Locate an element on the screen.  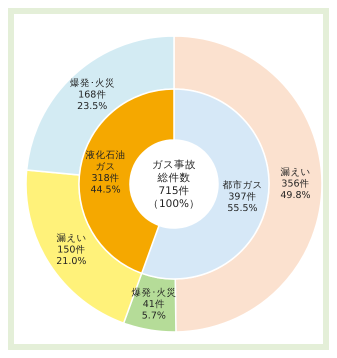
data-label: 356件 49.8% is located at coordinates (295, 190).